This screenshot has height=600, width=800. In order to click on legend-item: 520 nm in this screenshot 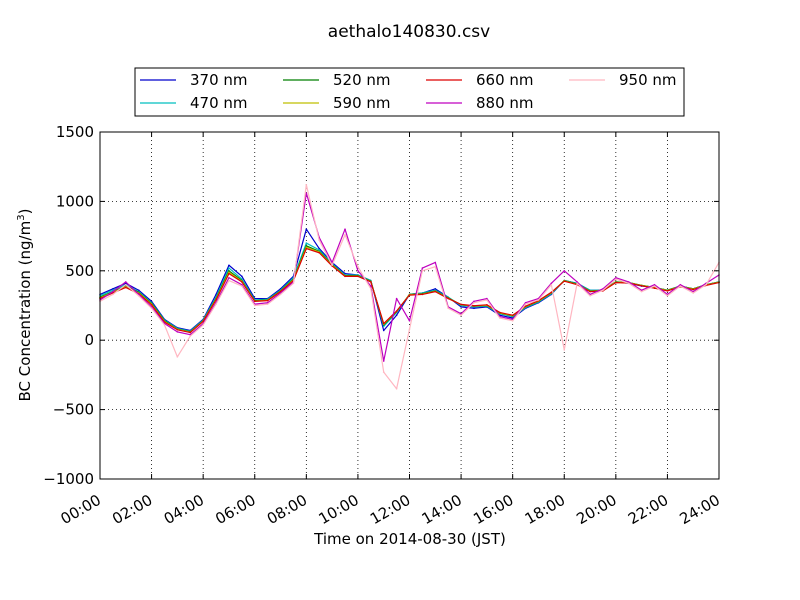, I will do `click(337, 80)`.